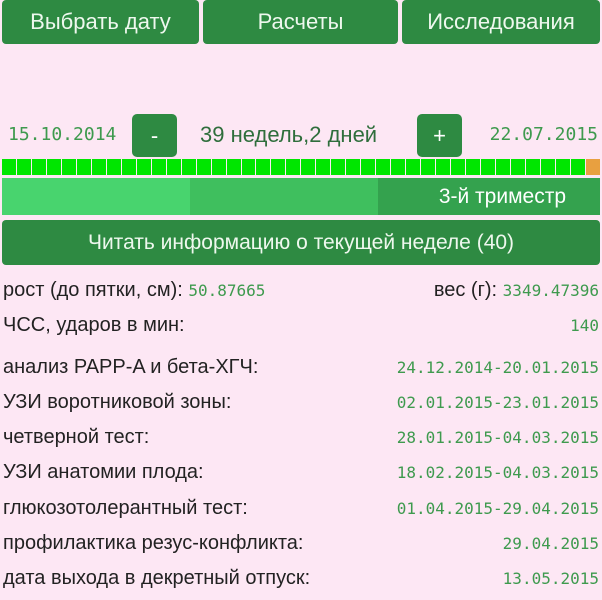  I want to click on week-progress-bar, so click(301, 167).